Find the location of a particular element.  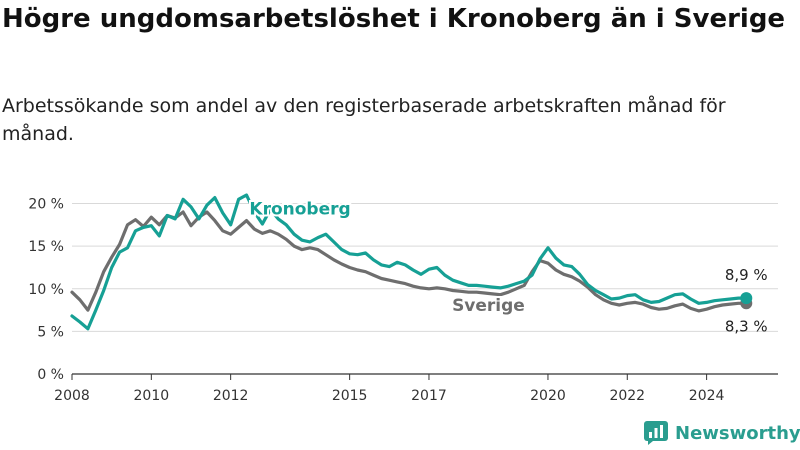

x-tick-label: 2017 is located at coordinates (429, 396).